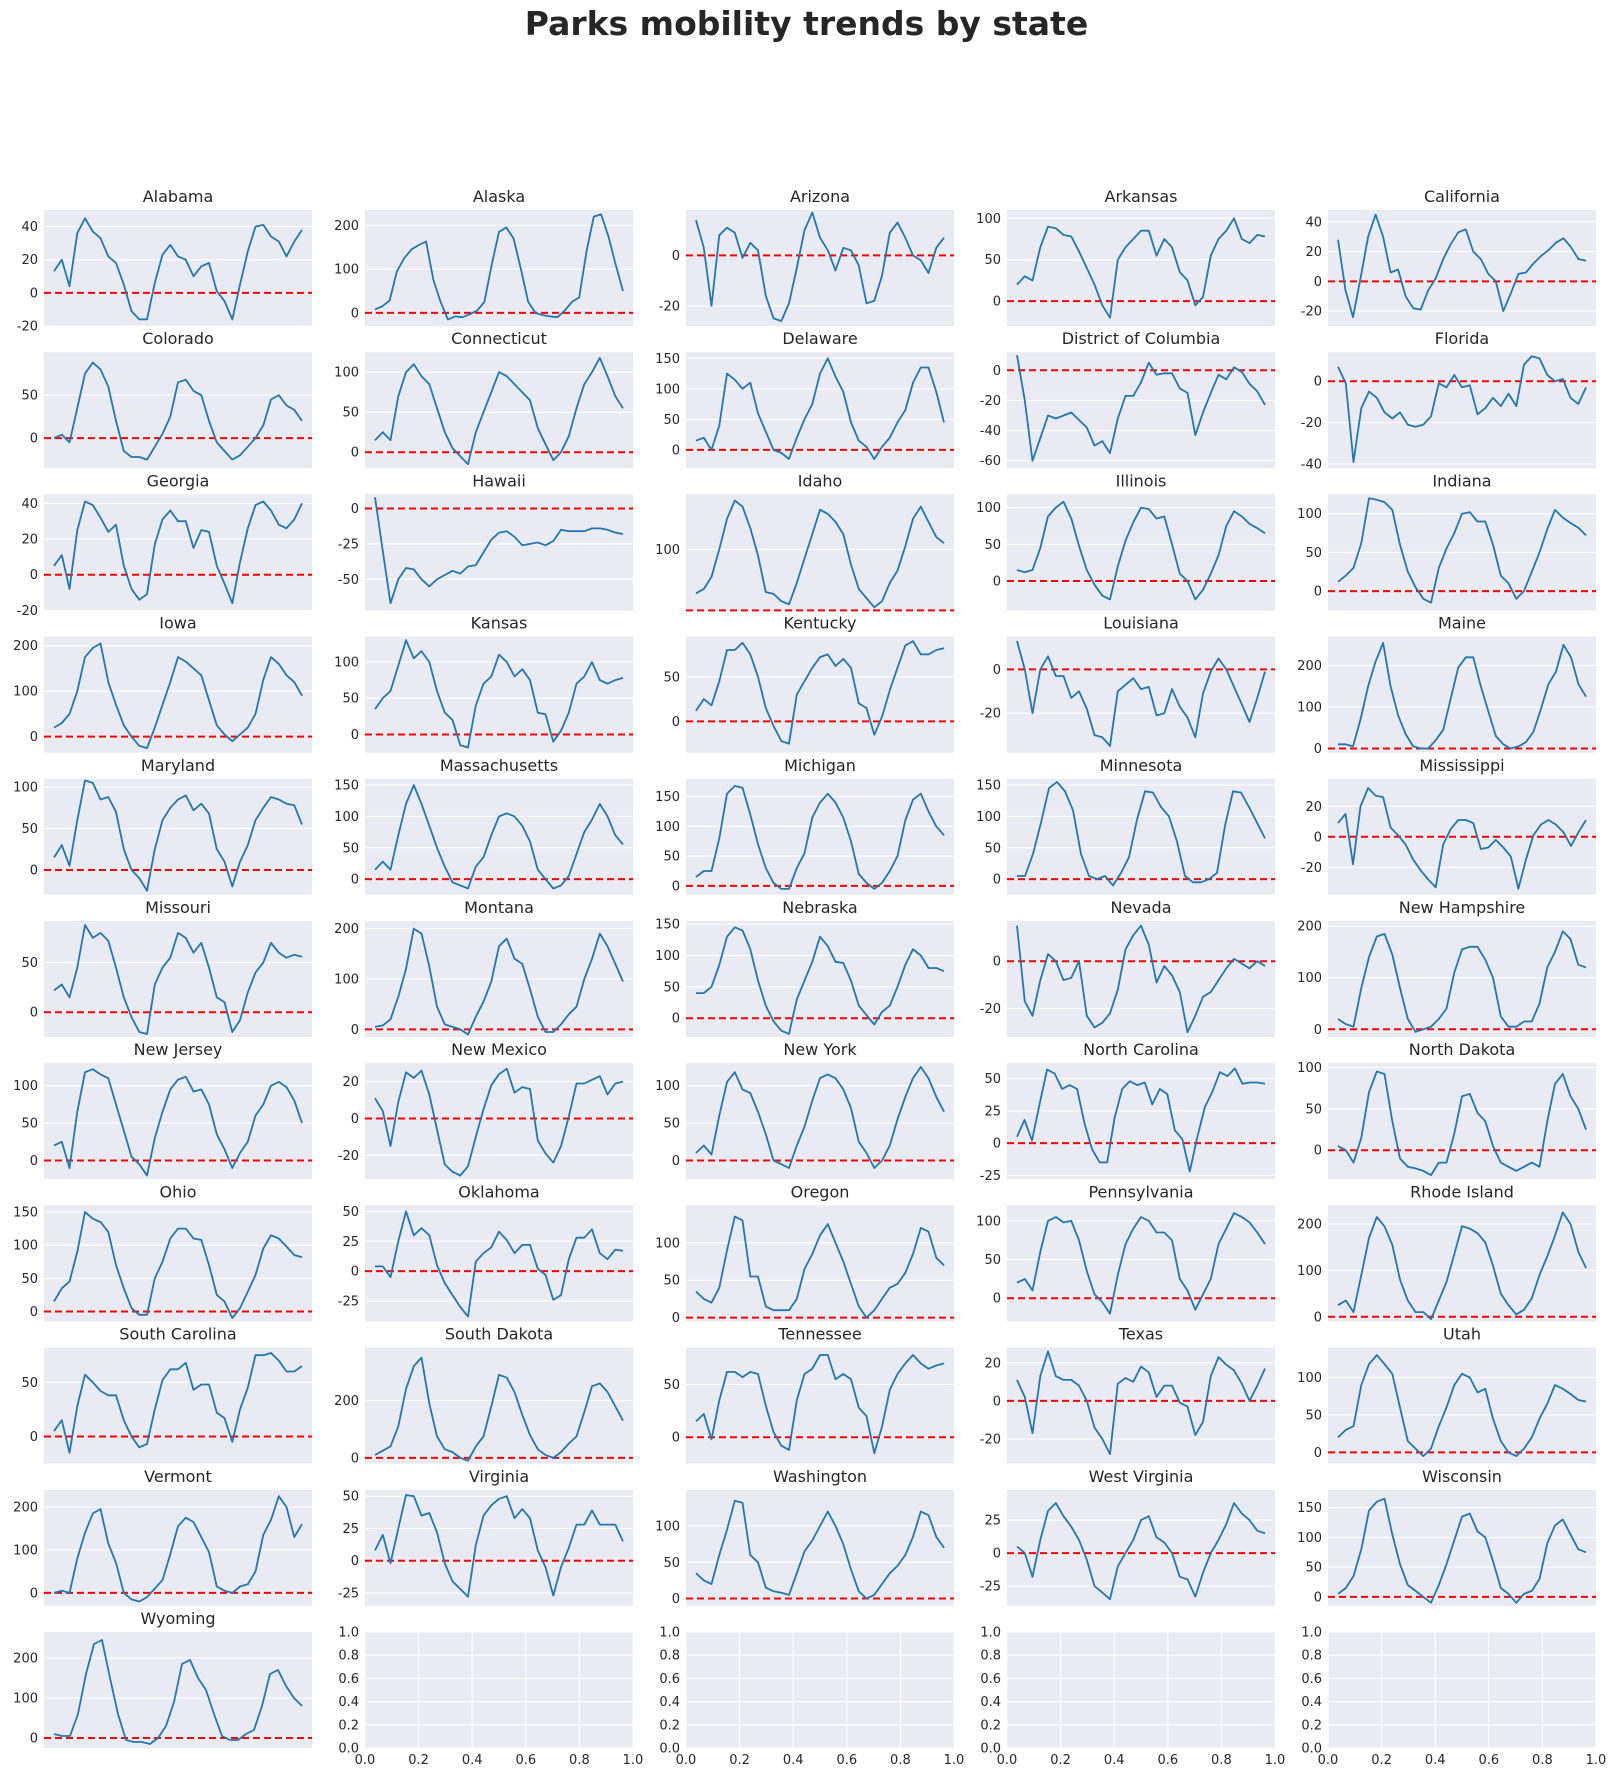  I want to click on panel-south-carolina: 0 50 South Carolina, so click(166, 1394).